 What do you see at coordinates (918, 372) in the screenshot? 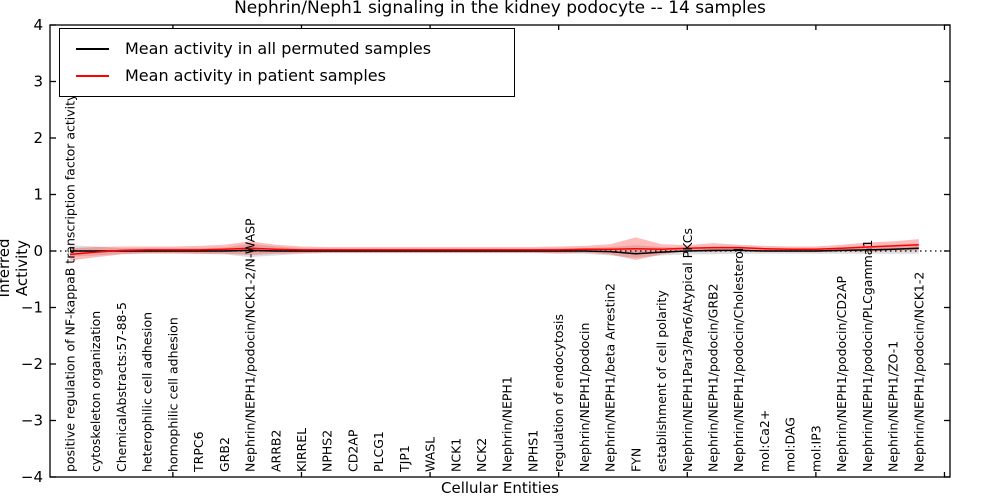
I see `x-category-label: Nephrin/NEPH1/podocin/NCK1-2` at bounding box center [918, 372].